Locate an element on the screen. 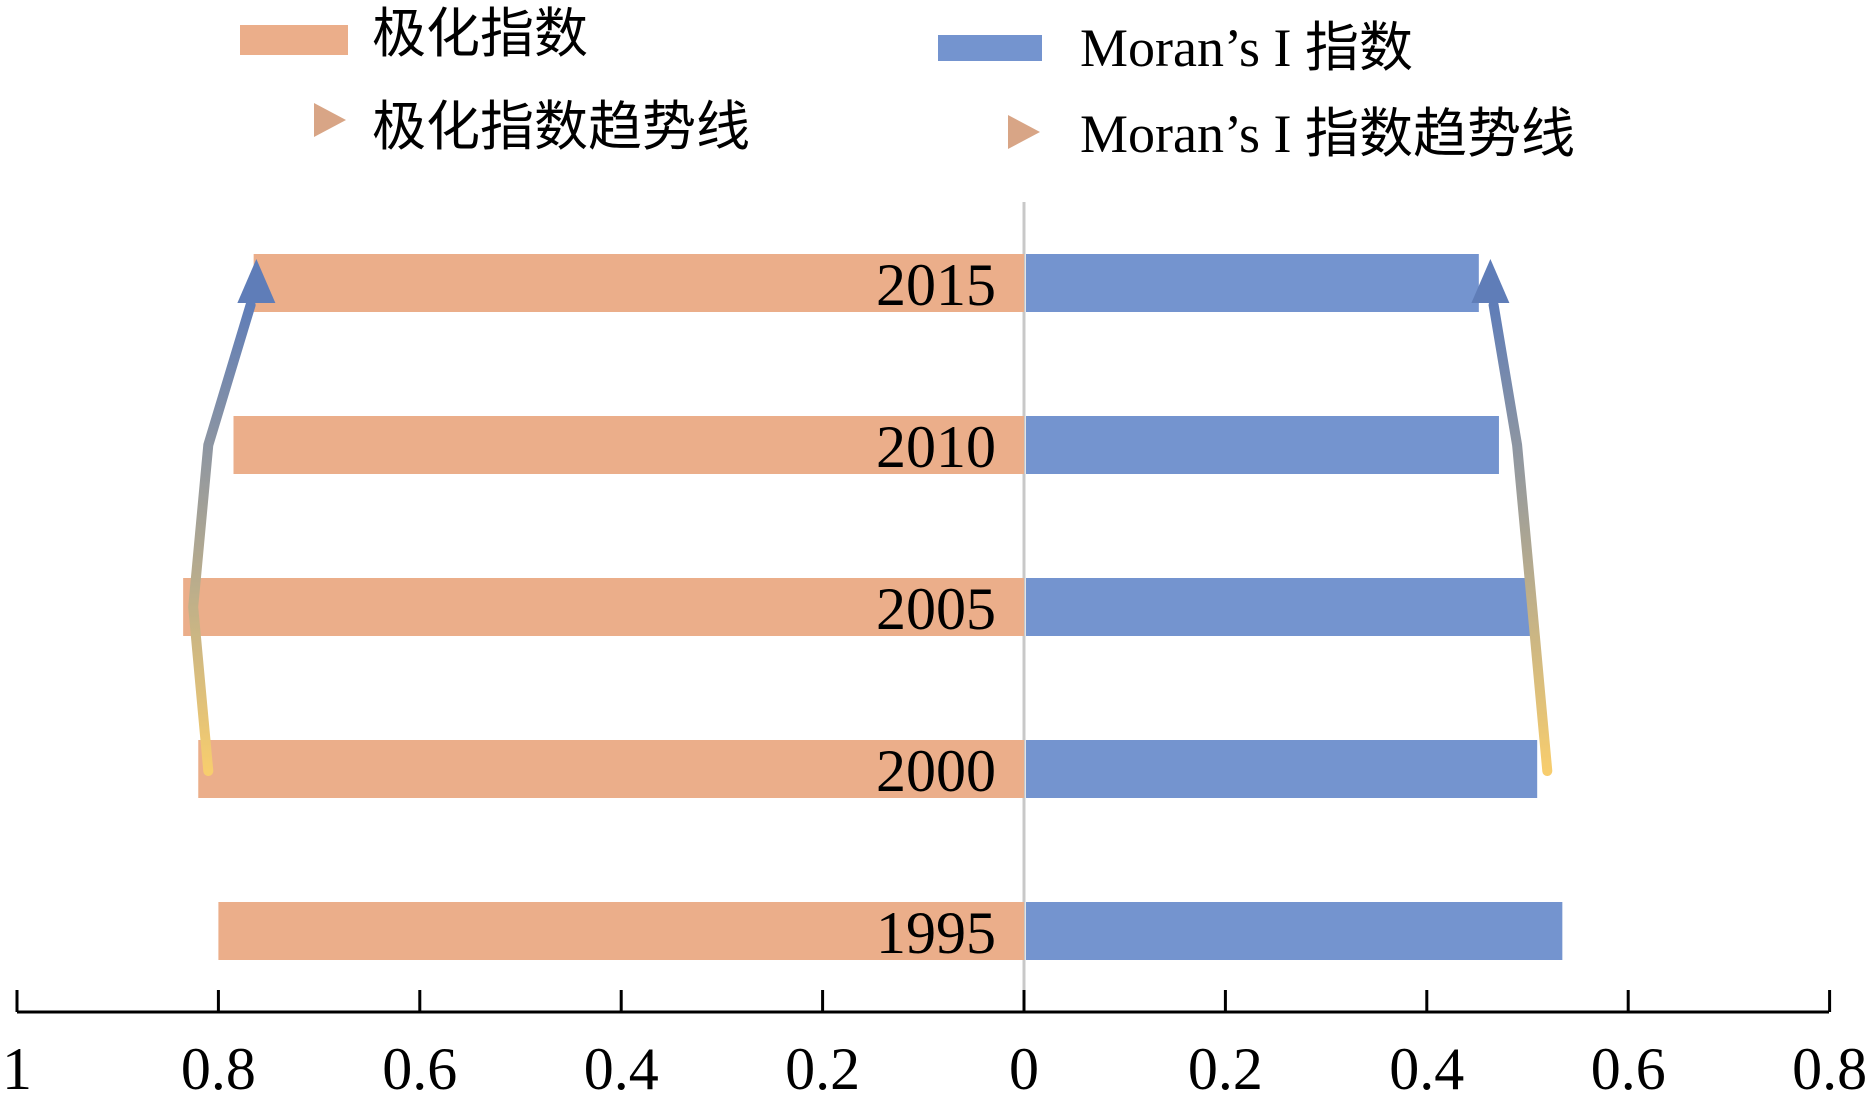  bar-moran-1995 is located at coordinates (1294, 931).